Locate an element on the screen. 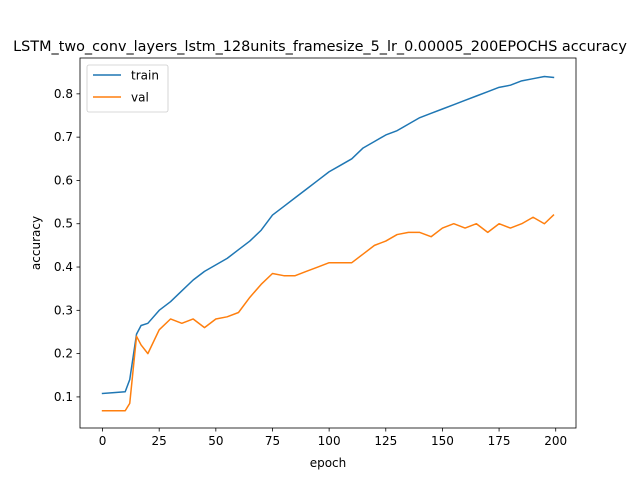 The image size is (640, 480). y-tick-label: 0.2 is located at coordinates (63, 354).